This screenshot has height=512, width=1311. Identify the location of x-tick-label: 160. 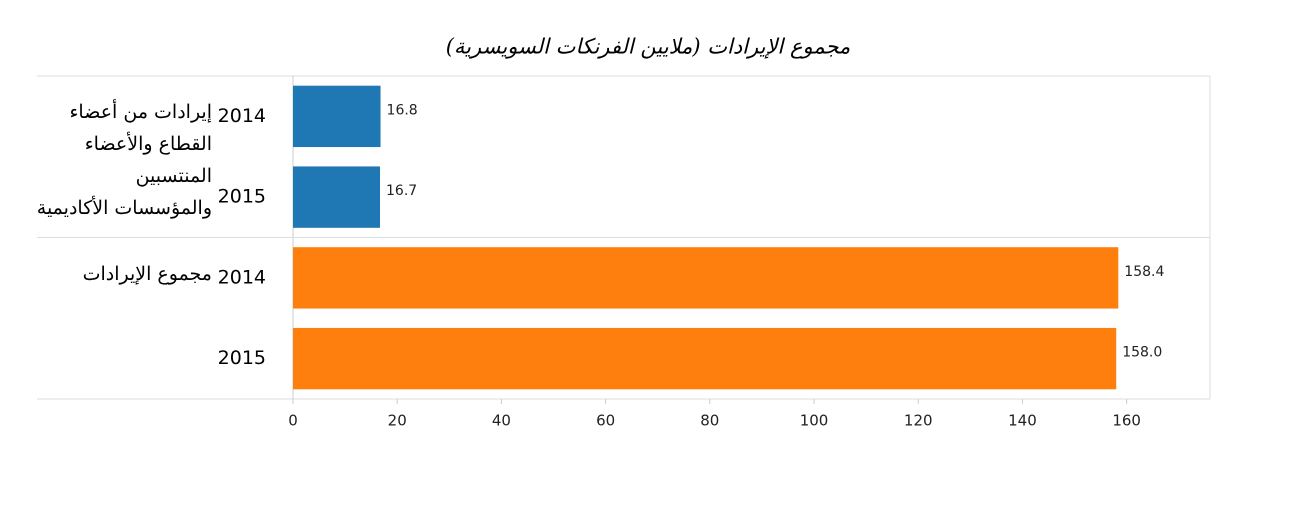
(1126, 421).